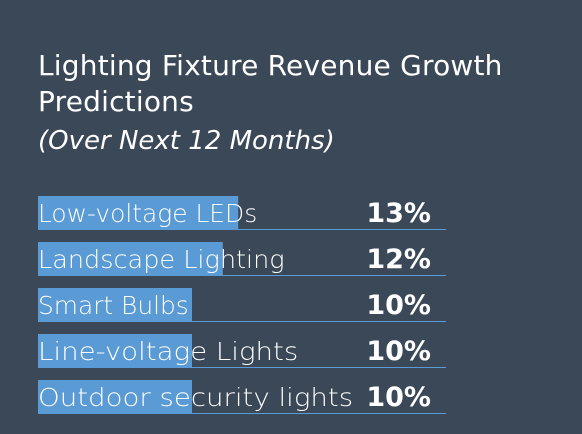  What do you see at coordinates (195, 397) in the screenshot?
I see `category-label-4: Outdoor security lights` at bounding box center [195, 397].